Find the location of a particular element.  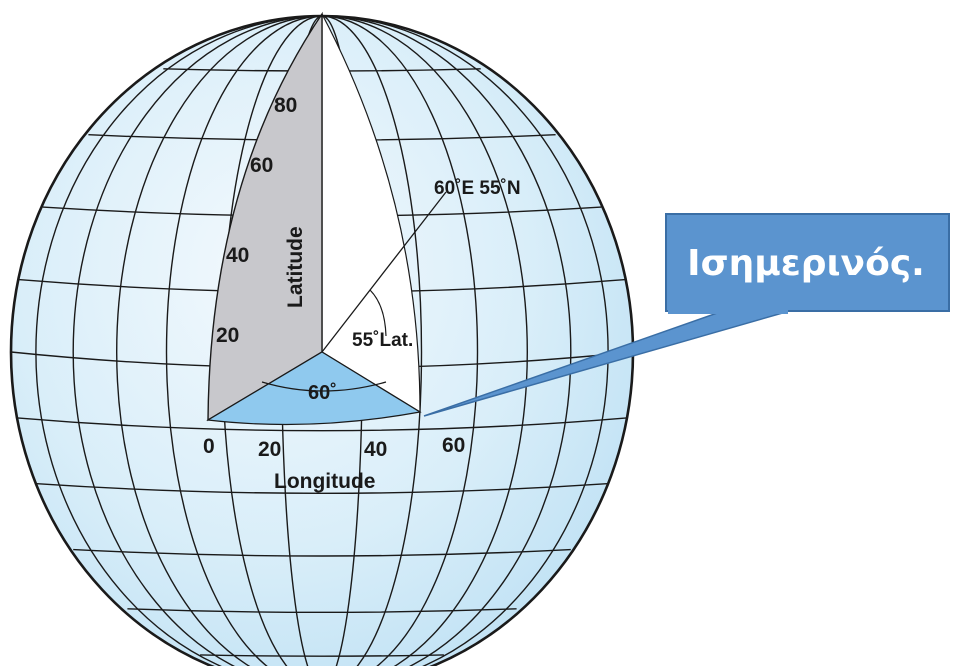

latitude-plane is located at coordinates (265, 216).